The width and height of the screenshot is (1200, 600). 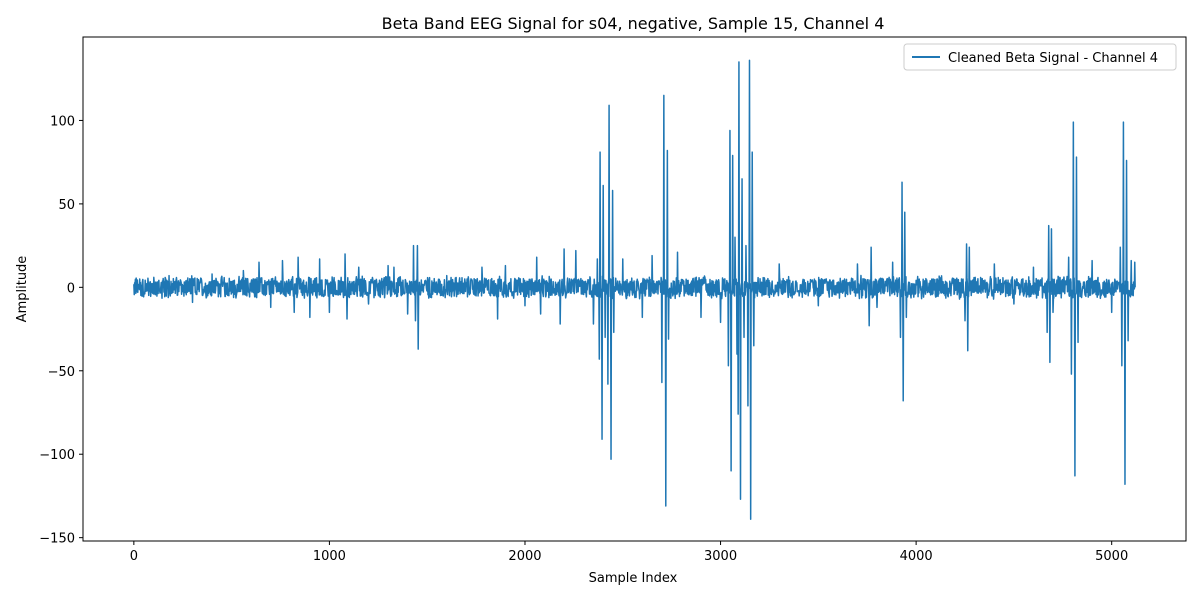 I want to click on y-tick-label: −150, so click(x=57, y=539).